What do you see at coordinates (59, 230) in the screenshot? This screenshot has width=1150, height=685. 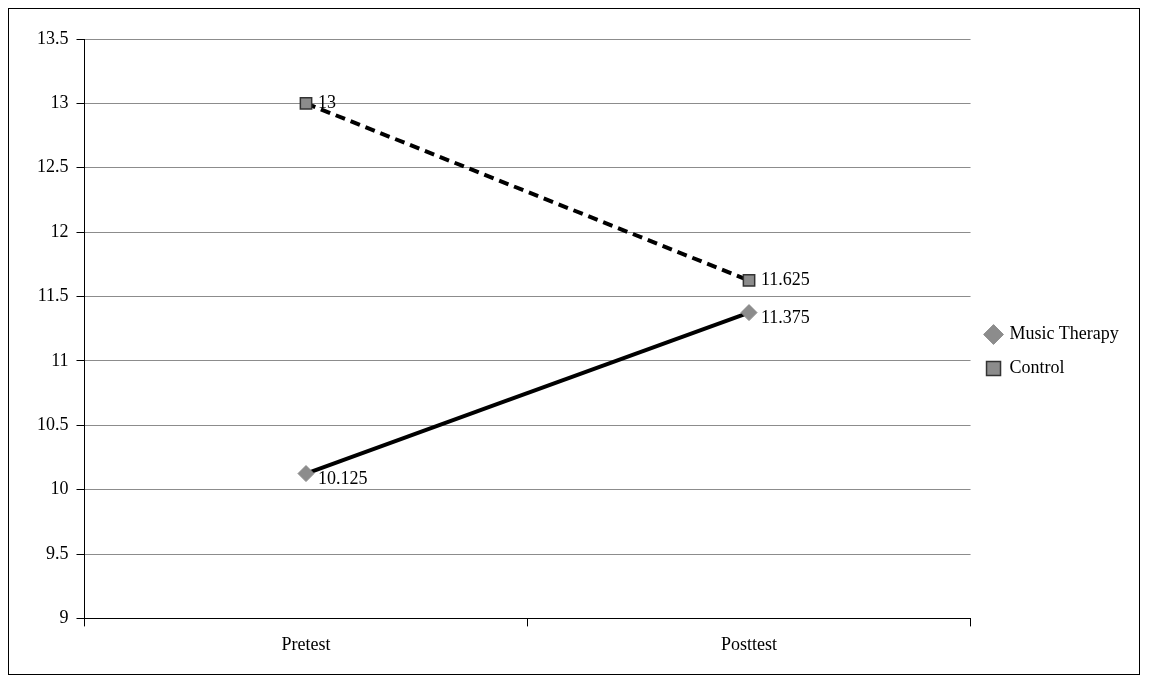 I see `y-tick-label: 12` at bounding box center [59, 230].